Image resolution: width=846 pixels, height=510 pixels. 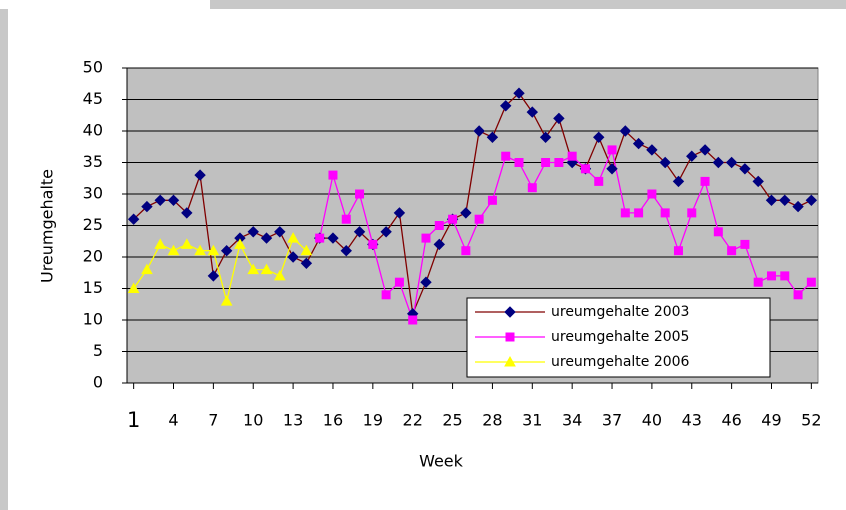 What do you see at coordinates (452, 420) in the screenshot?
I see `x-tick-label: 25` at bounding box center [452, 420].